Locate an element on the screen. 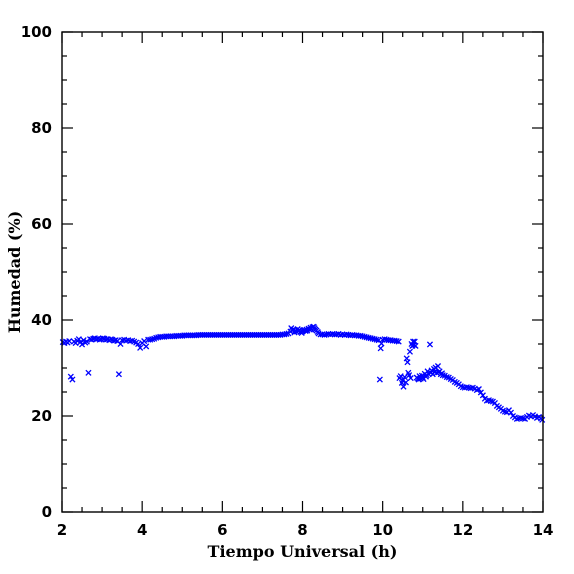 The image size is (574, 574). x-tick-label: 6 is located at coordinates (222, 530).